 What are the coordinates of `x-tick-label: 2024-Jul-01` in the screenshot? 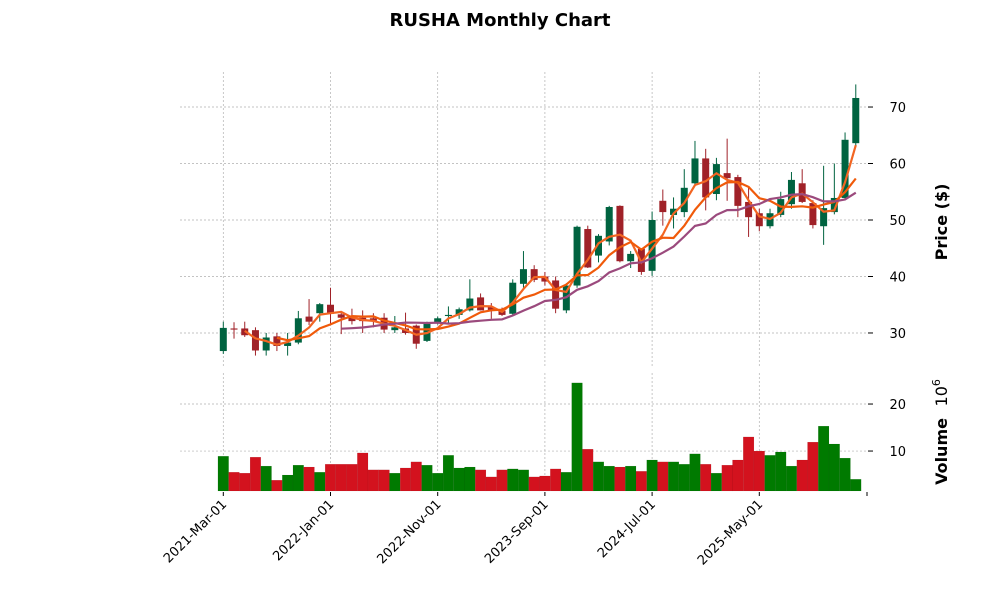 It's located at (627, 529).